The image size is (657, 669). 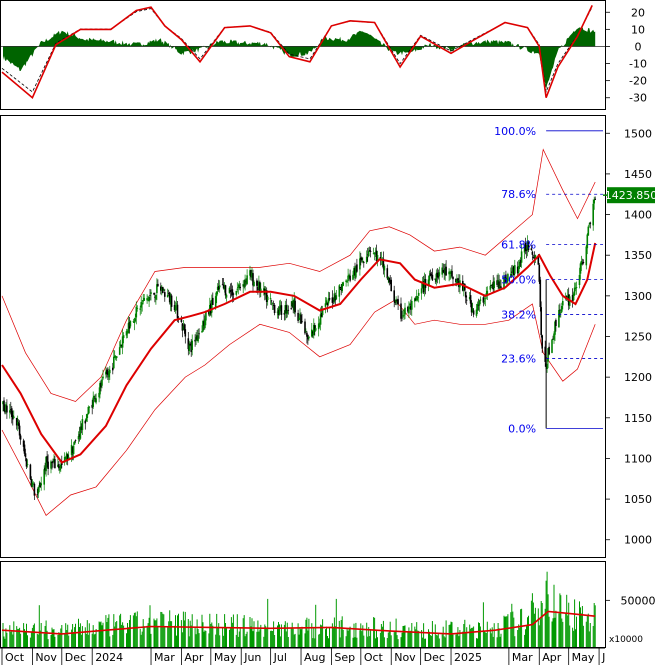 What do you see at coordinates (638, 174) in the screenshot?
I see `price-y-tick-label: 1450` at bounding box center [638, 174].